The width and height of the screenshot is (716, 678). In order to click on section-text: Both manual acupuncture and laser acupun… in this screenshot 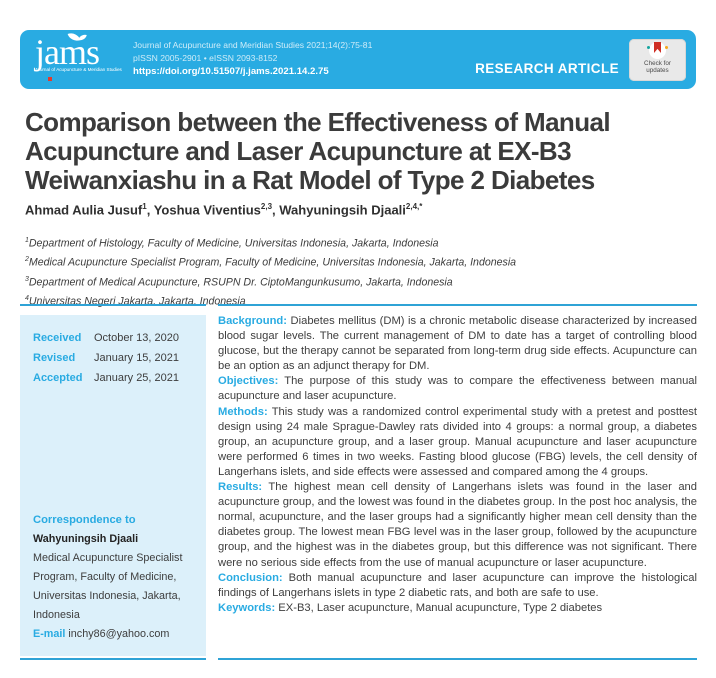, I will do `click(457, 585)`.